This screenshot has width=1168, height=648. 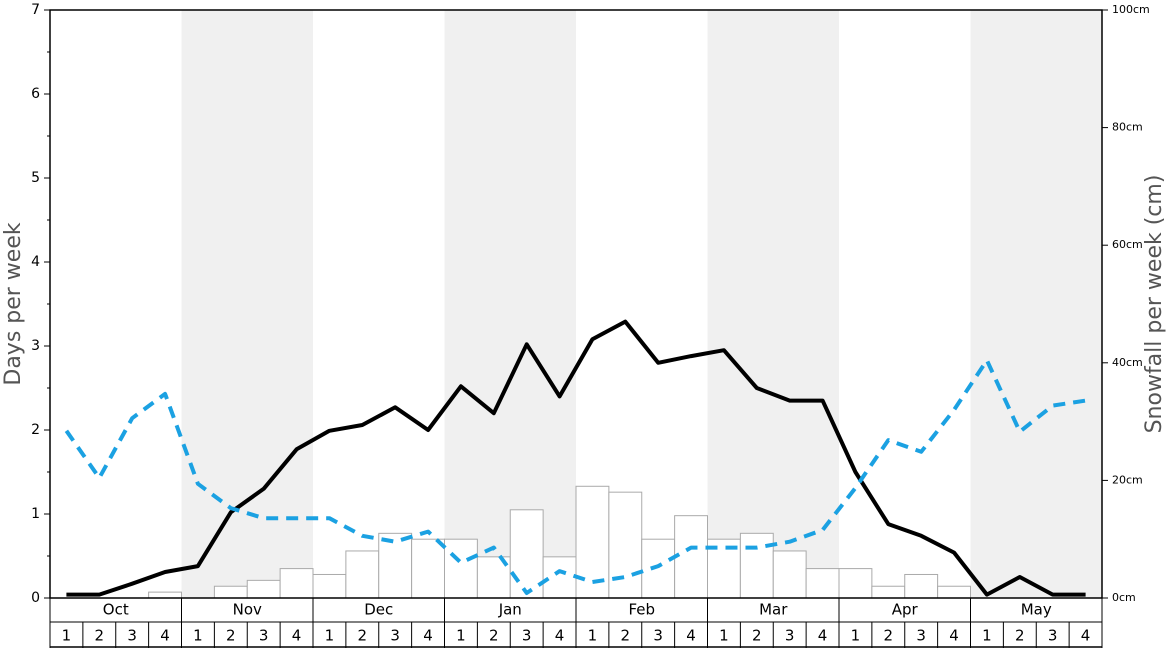 I want to click on y-tick-label: 4, so click(x=35, y=262).